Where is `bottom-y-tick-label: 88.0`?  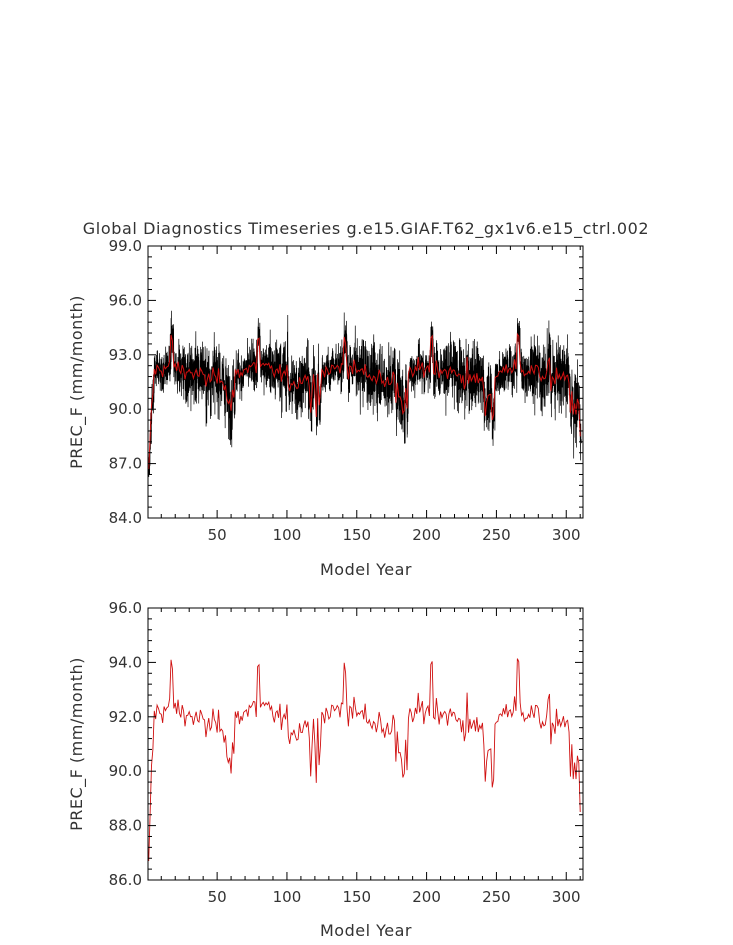 bottom-y-tick-label: 88.0 is located at coordinates (125, 826).